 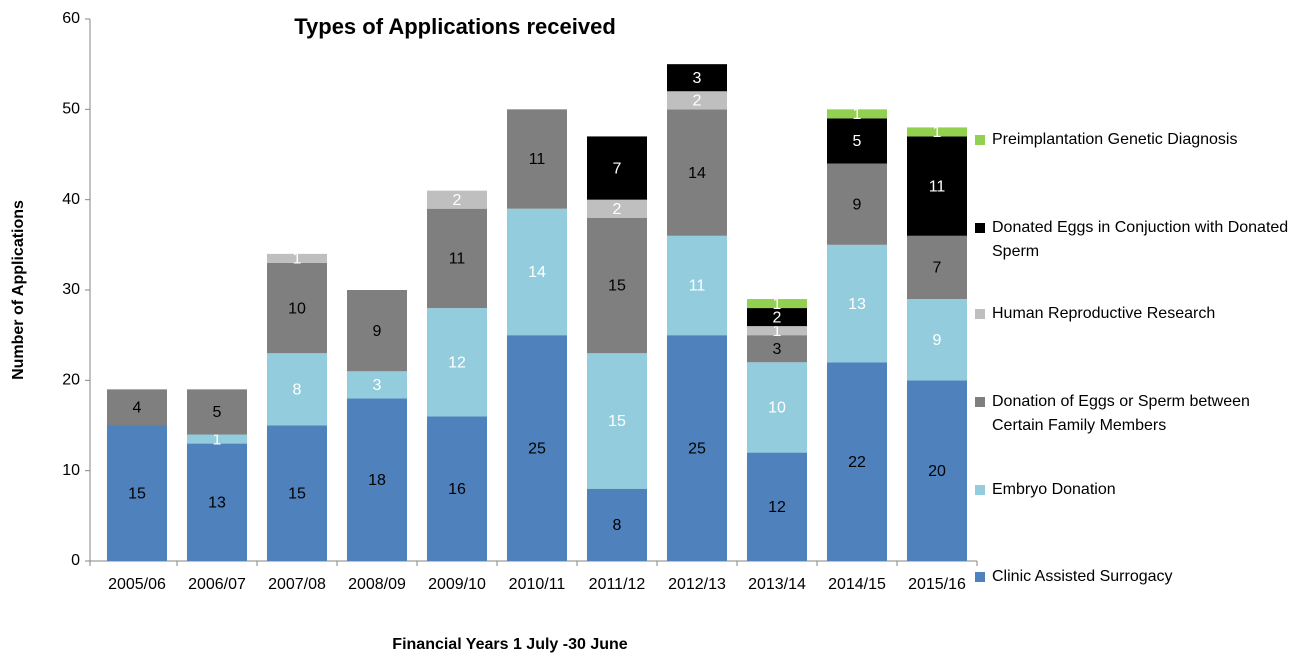 What do you see at coordinates (71, 380) in the screenshot?
I see `y-tick-label: 20` at bounding box center [71, 380].